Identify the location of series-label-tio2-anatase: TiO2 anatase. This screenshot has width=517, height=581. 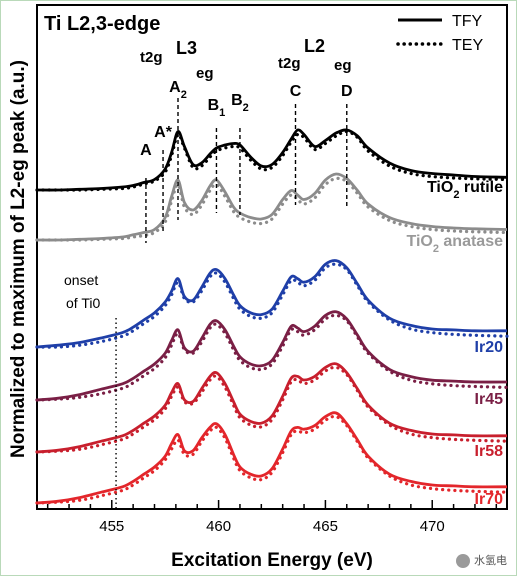
(454, 244).